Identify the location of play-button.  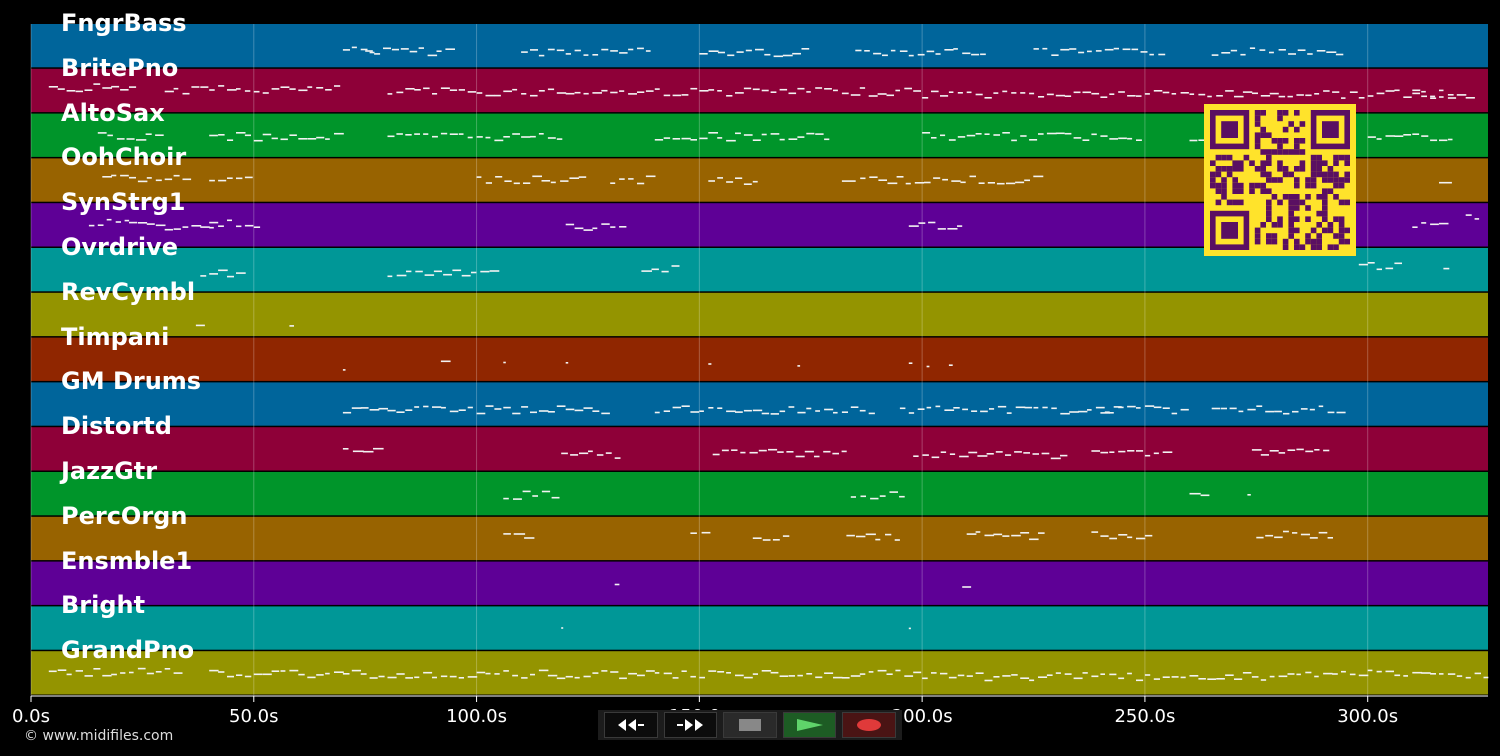
(809, 725).